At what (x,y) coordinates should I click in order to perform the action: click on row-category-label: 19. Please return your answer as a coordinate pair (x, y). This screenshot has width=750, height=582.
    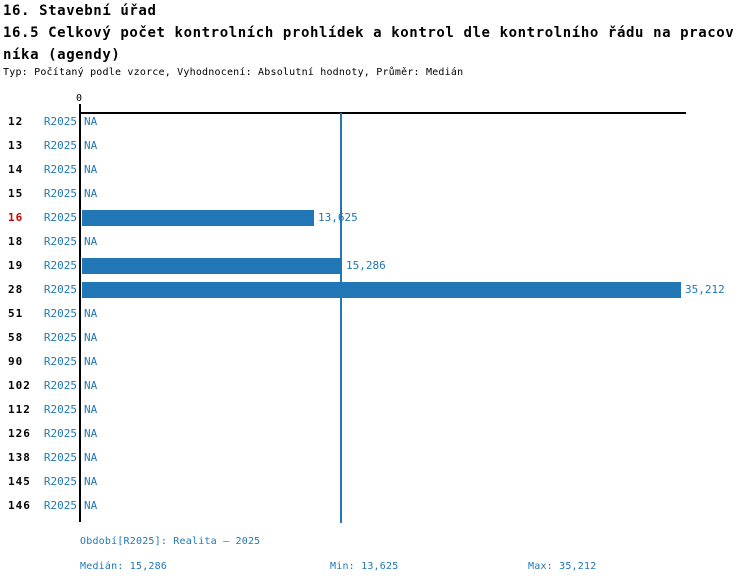
    Looking at the image, I should click on (16, 265).